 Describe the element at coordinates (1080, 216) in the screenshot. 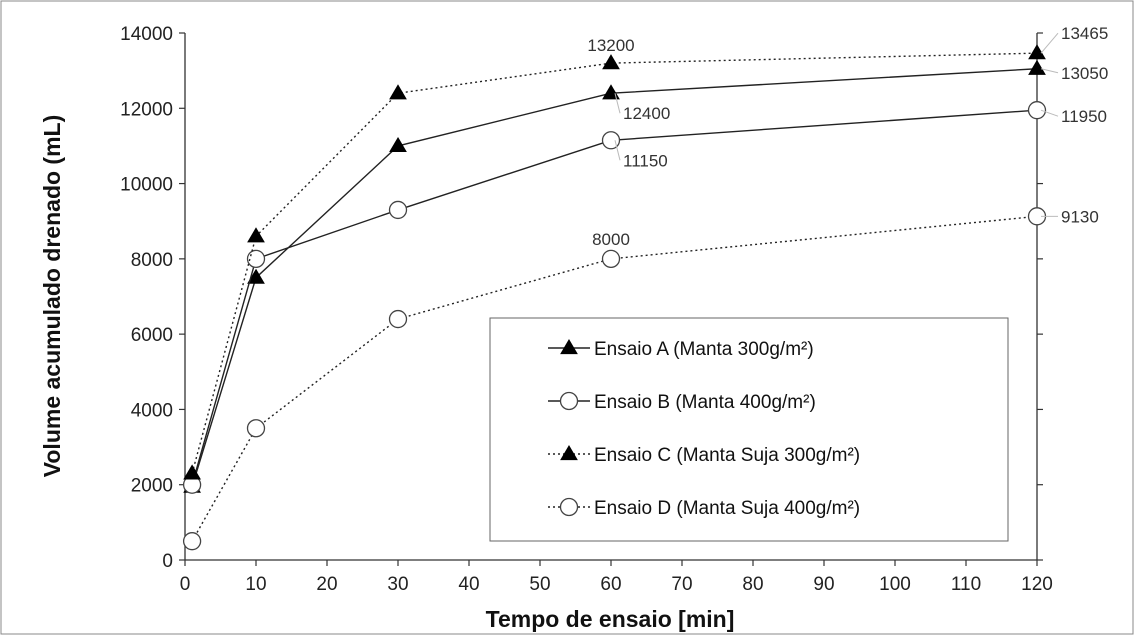

I see `data-label: 9130` at that location.